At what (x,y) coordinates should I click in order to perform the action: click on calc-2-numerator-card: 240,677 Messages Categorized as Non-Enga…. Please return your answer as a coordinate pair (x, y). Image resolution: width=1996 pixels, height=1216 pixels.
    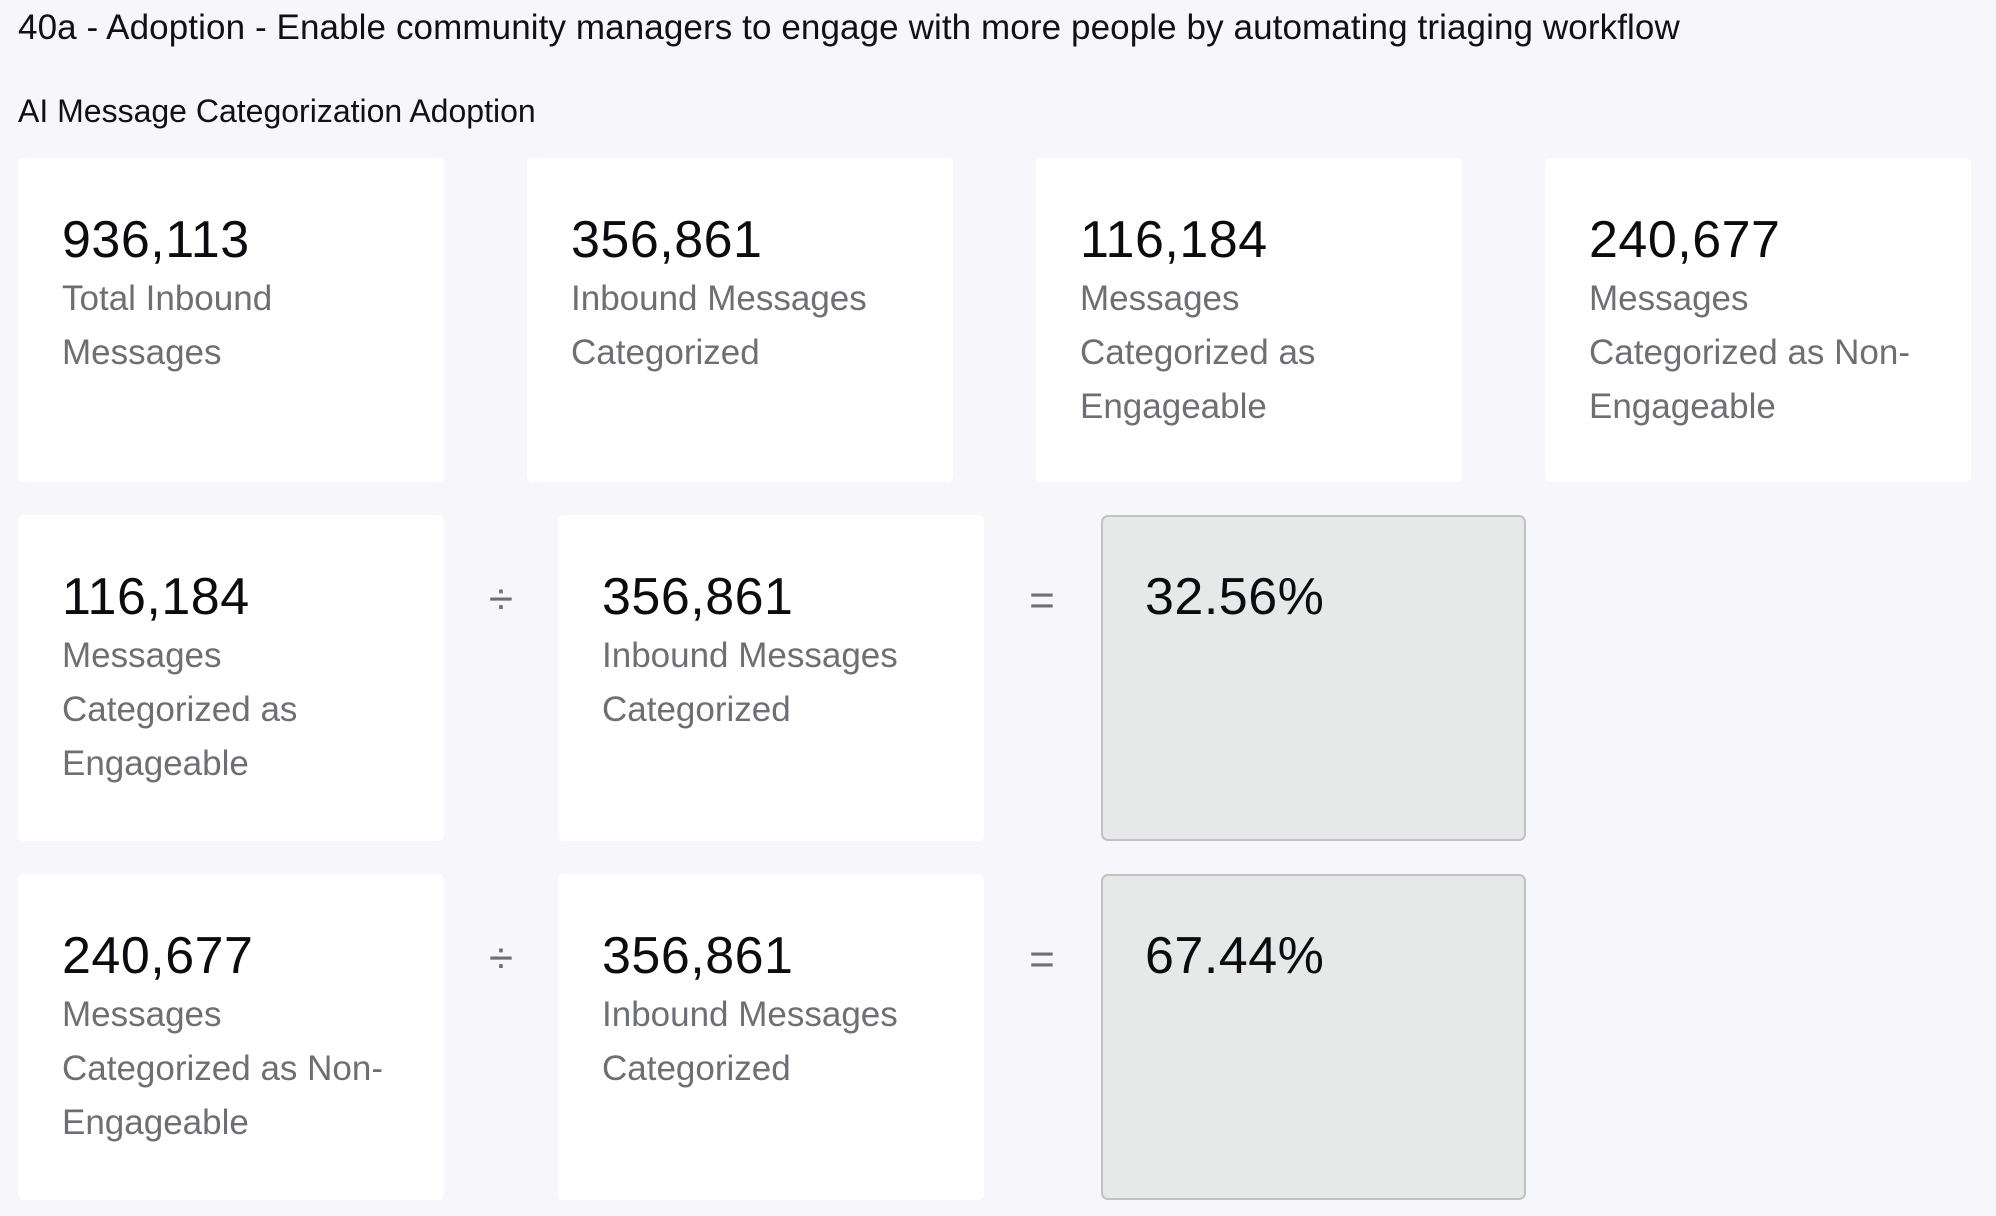
    Looking at the image, I should click on (231, 1037).